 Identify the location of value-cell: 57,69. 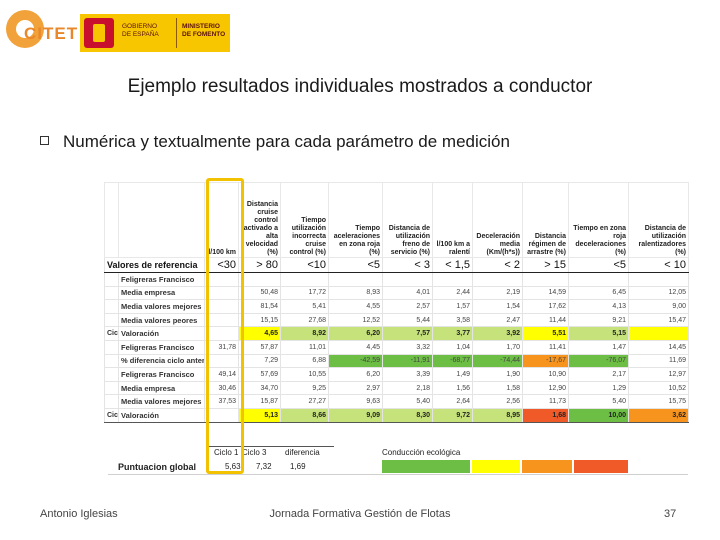
(259, 374).